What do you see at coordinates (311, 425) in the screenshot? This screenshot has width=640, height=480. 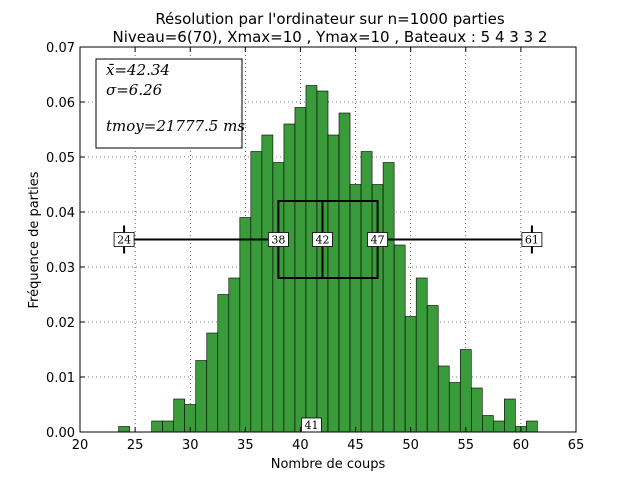 I see `mode-marker-label: 41` at bounding box center [311, 425].